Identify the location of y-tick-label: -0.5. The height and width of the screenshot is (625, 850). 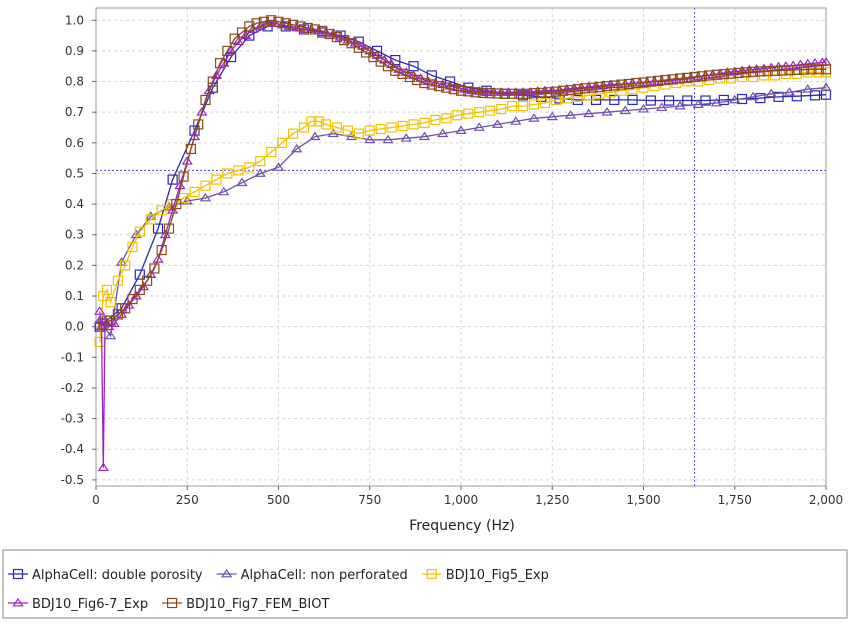
(72, 480).